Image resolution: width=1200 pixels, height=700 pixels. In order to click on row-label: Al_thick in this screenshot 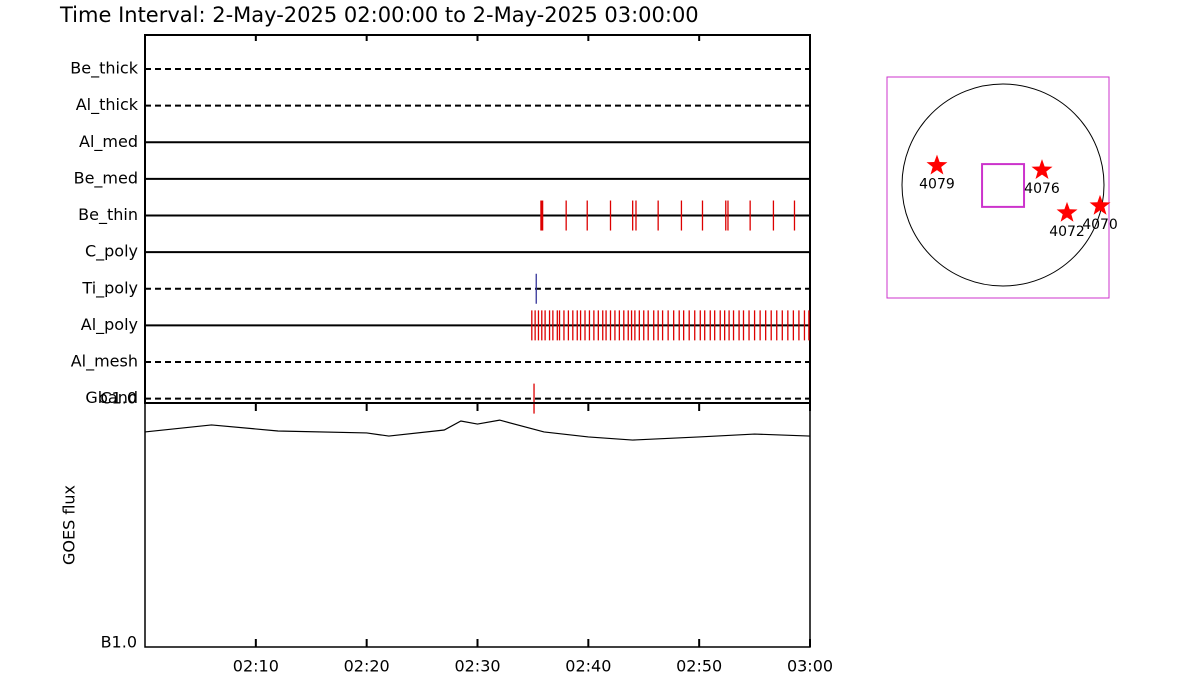, I will do `click(107, 105)`.